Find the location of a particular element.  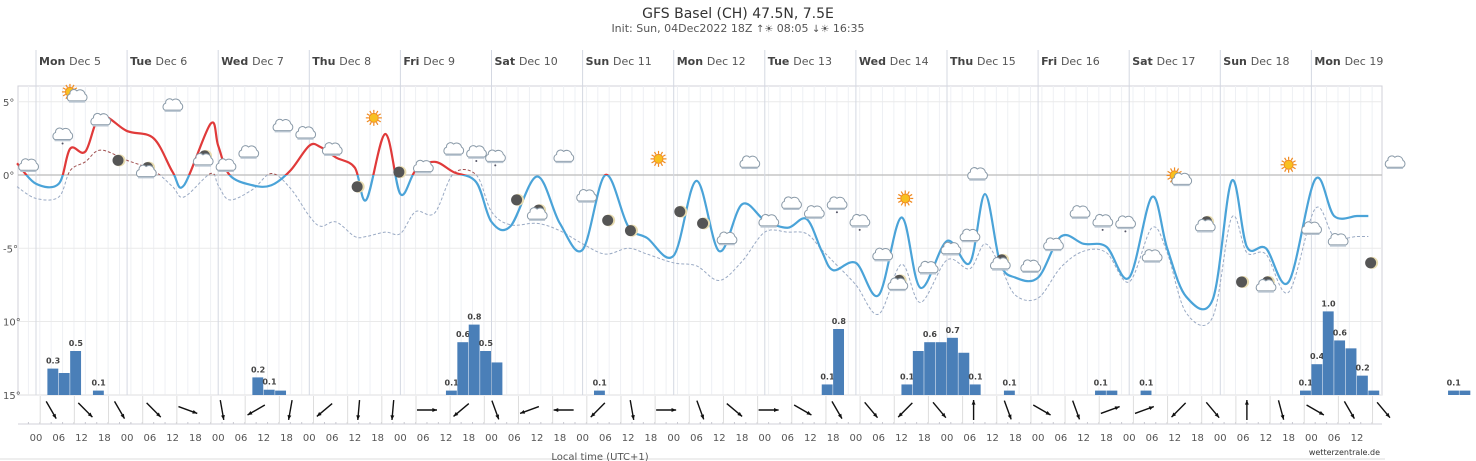

y-tick-label: -5° is located at coordinates (10, 249).